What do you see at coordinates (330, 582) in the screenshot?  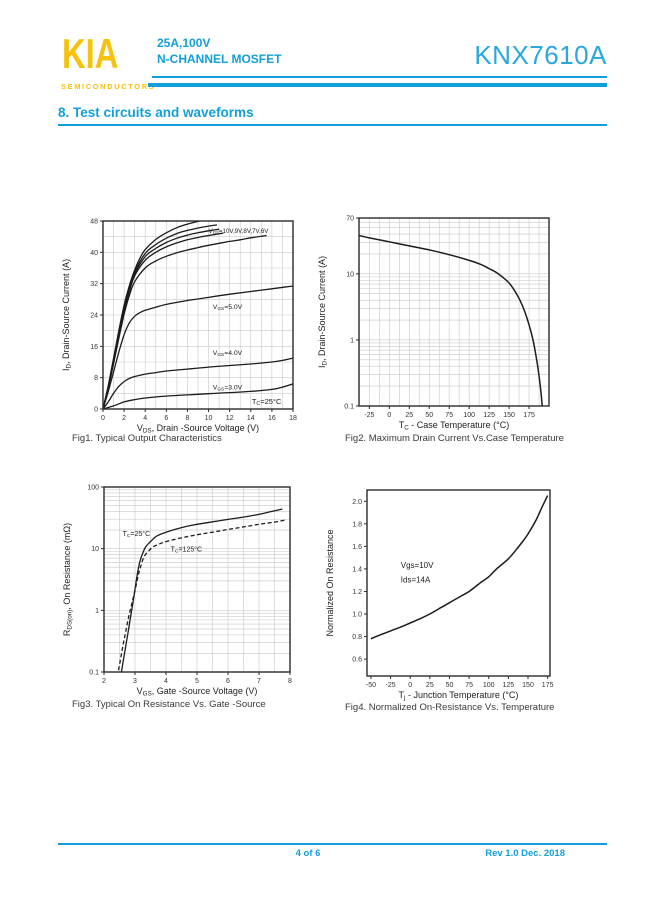 I see `svg-text: Normalized On Resistance` at bounding box center [330, 582].